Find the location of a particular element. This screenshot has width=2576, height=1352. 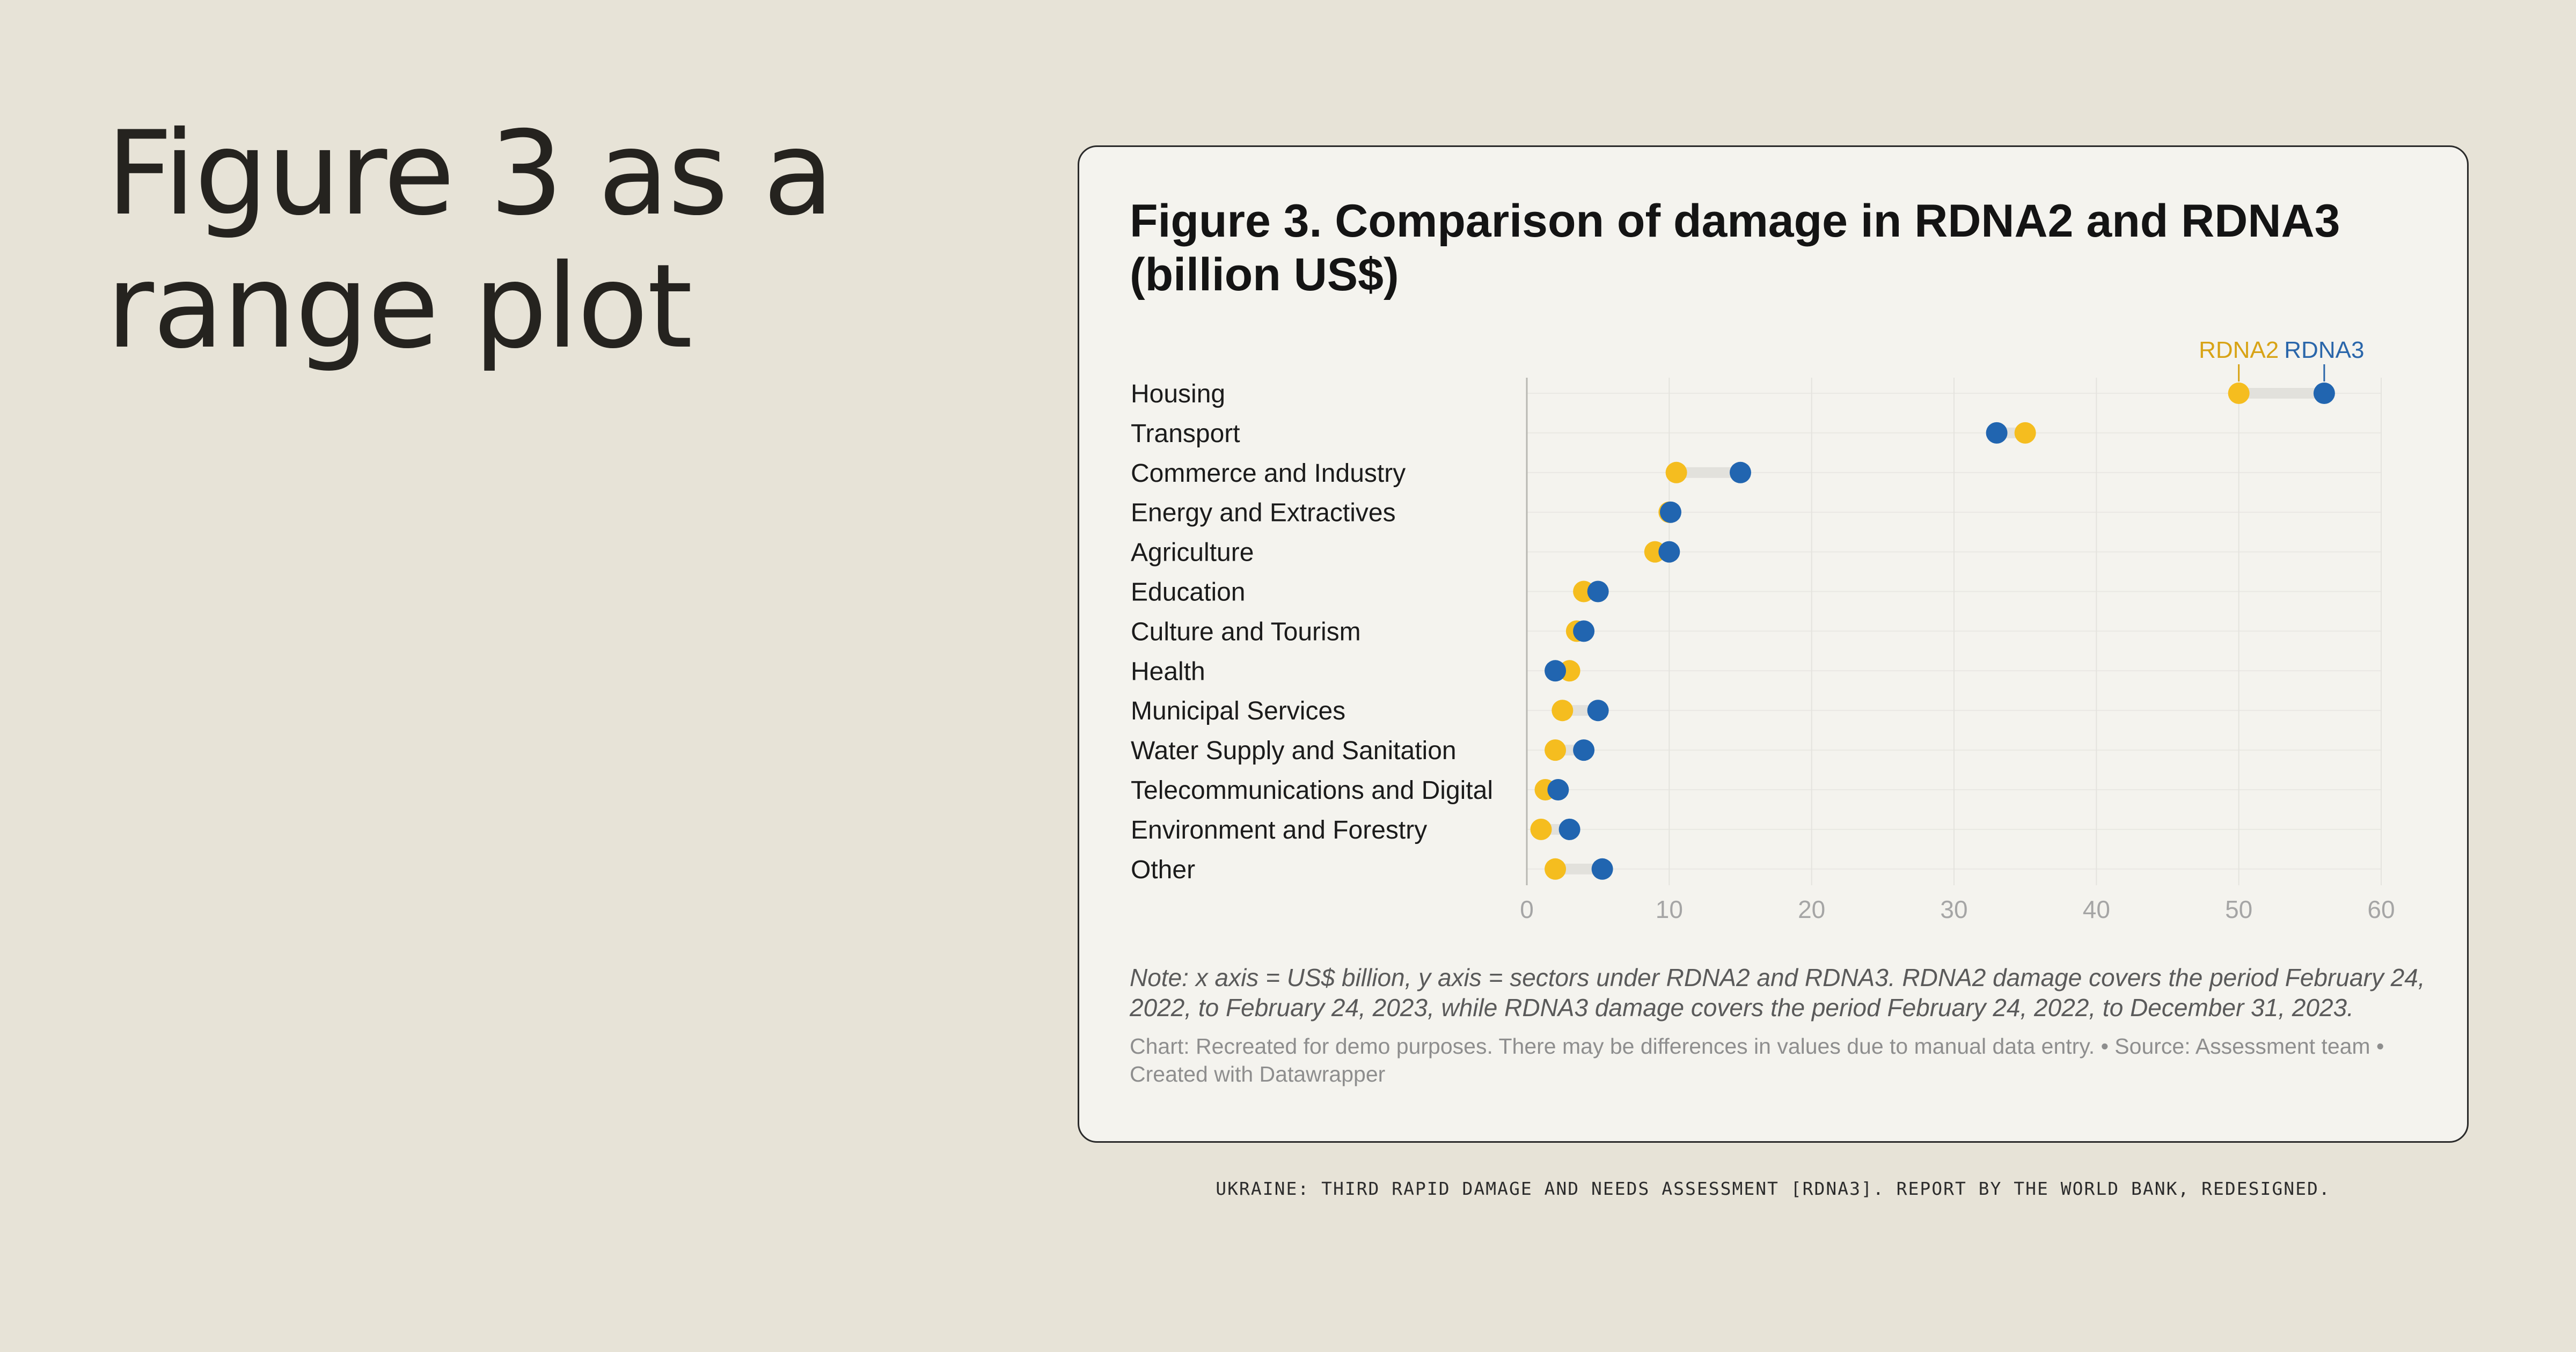

x-tick-label: 60 is located at coordinates (2381, 909).